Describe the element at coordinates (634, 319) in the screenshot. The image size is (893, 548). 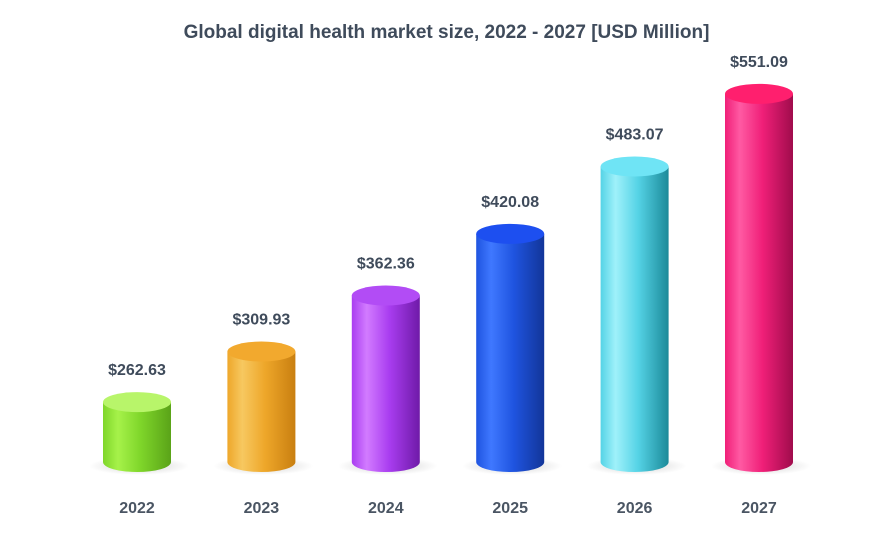
I see `bar-2026` at that location.